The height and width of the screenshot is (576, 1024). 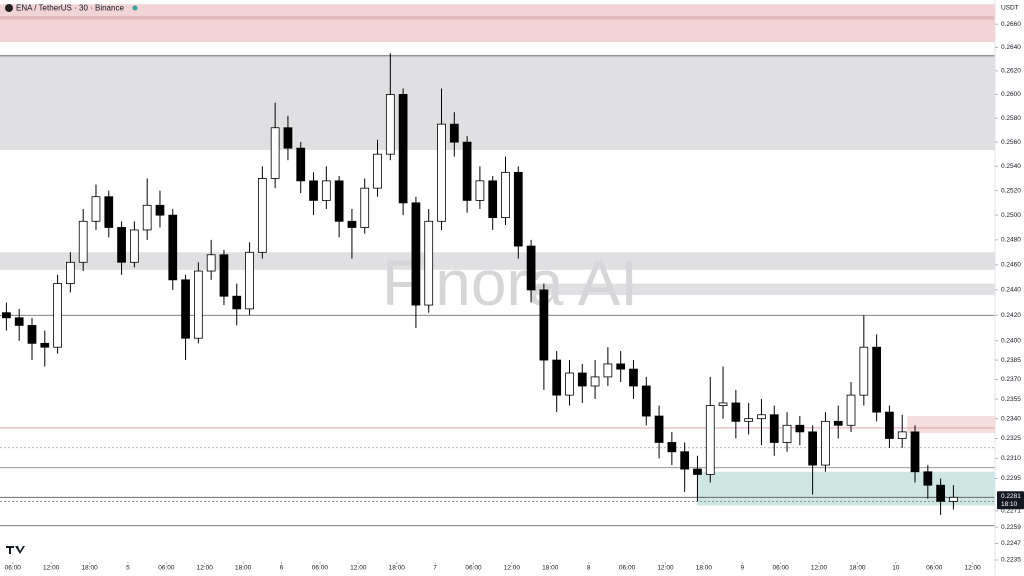 I want to click on y-tick-label: 0.2660, so click(x=1011, y=24).